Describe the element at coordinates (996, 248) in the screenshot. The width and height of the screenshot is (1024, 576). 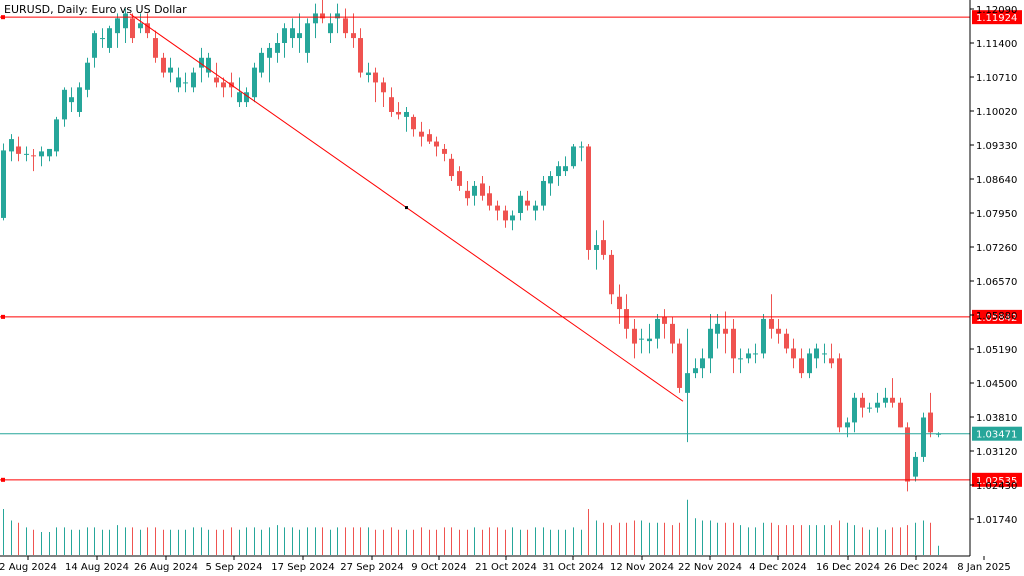
I see `price-tick-label: 1.07260` at that location.